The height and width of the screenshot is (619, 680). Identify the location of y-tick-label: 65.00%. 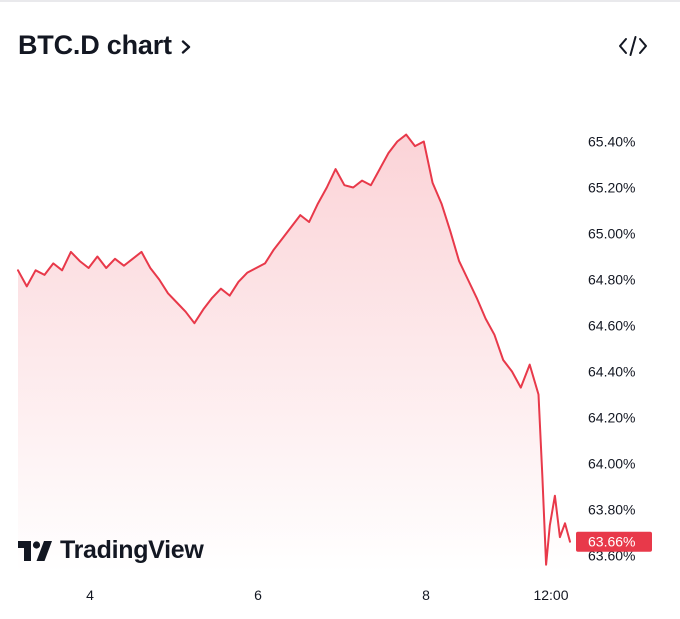
(611, 234).